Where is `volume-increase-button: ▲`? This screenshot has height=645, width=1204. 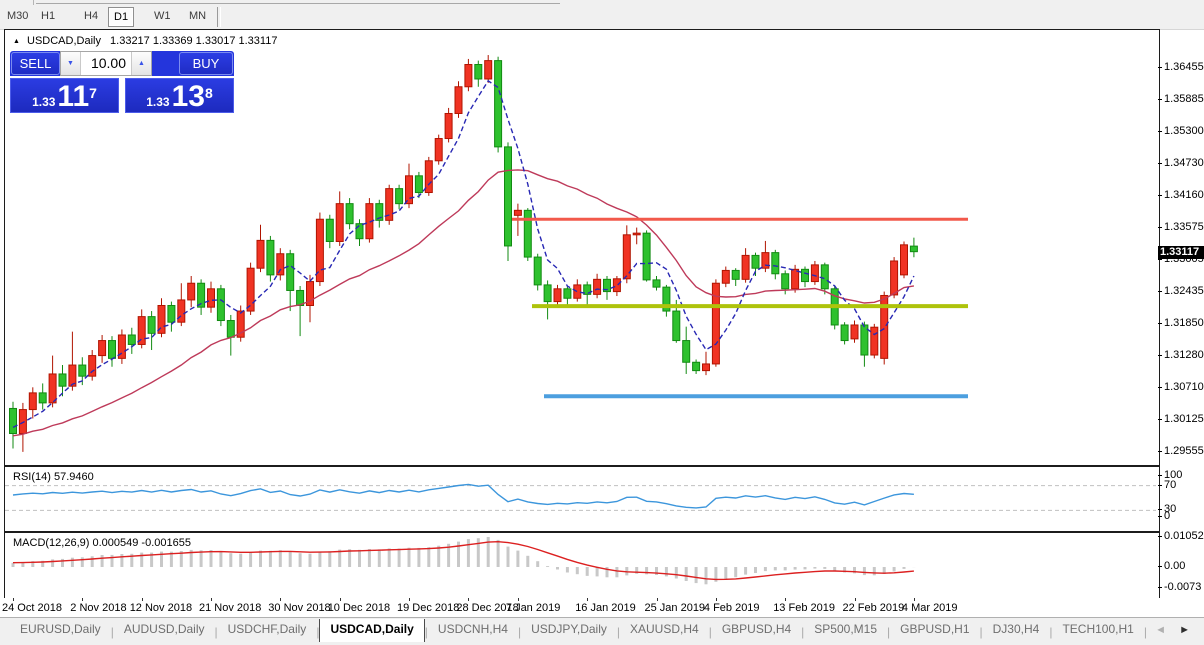
volume-increase-button: ▲ is located at coordinates (141, 63).